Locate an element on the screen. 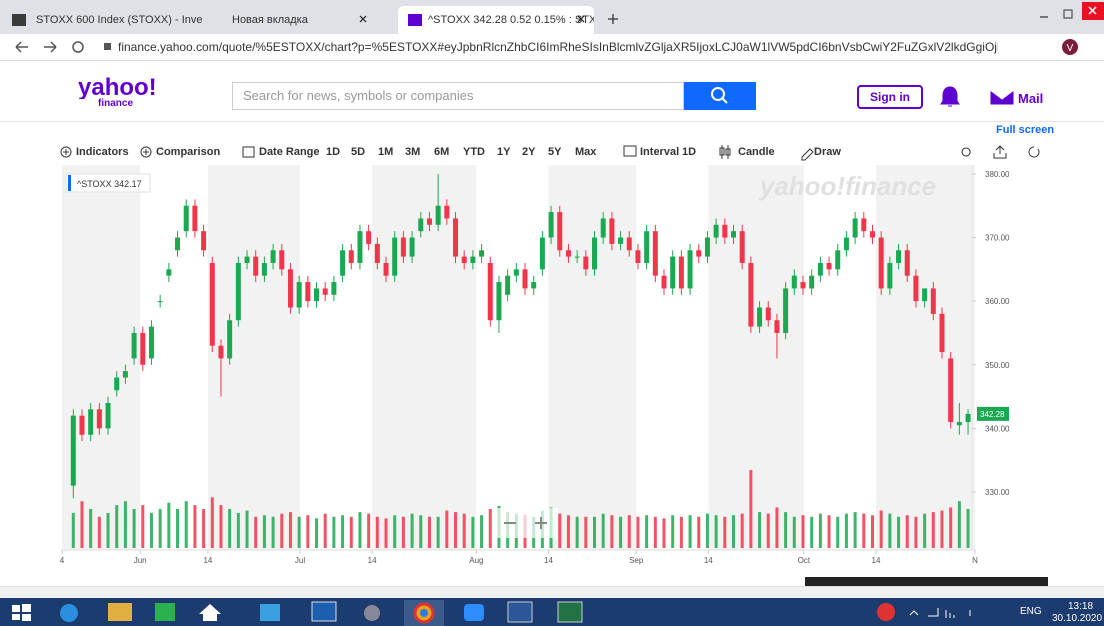 This screenshot has height=626, width=1104. toolbar-item: 6M is located at coordinates (442, 152).